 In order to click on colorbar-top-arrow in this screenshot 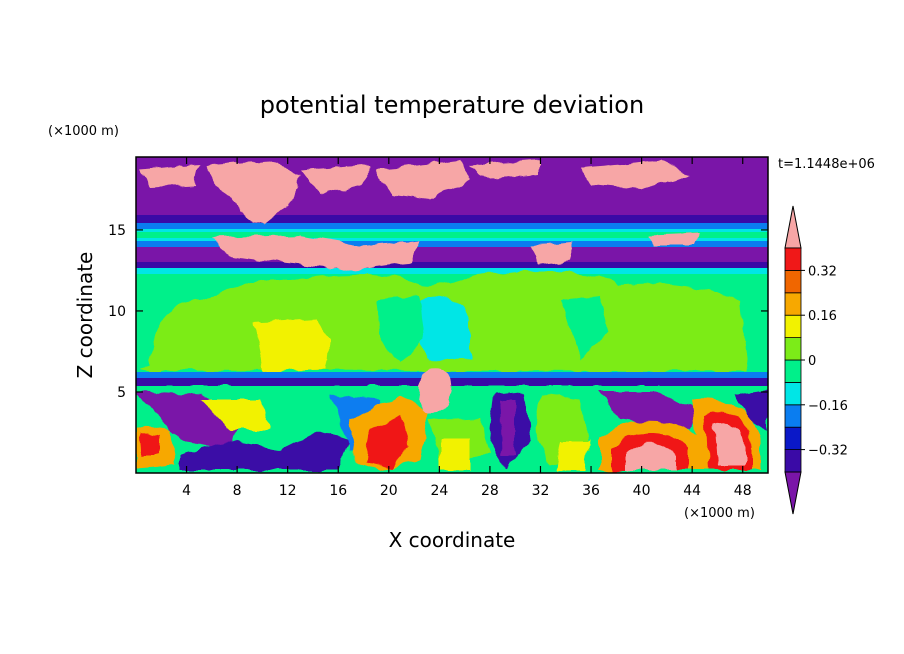, I will do `click(793, 227)`.